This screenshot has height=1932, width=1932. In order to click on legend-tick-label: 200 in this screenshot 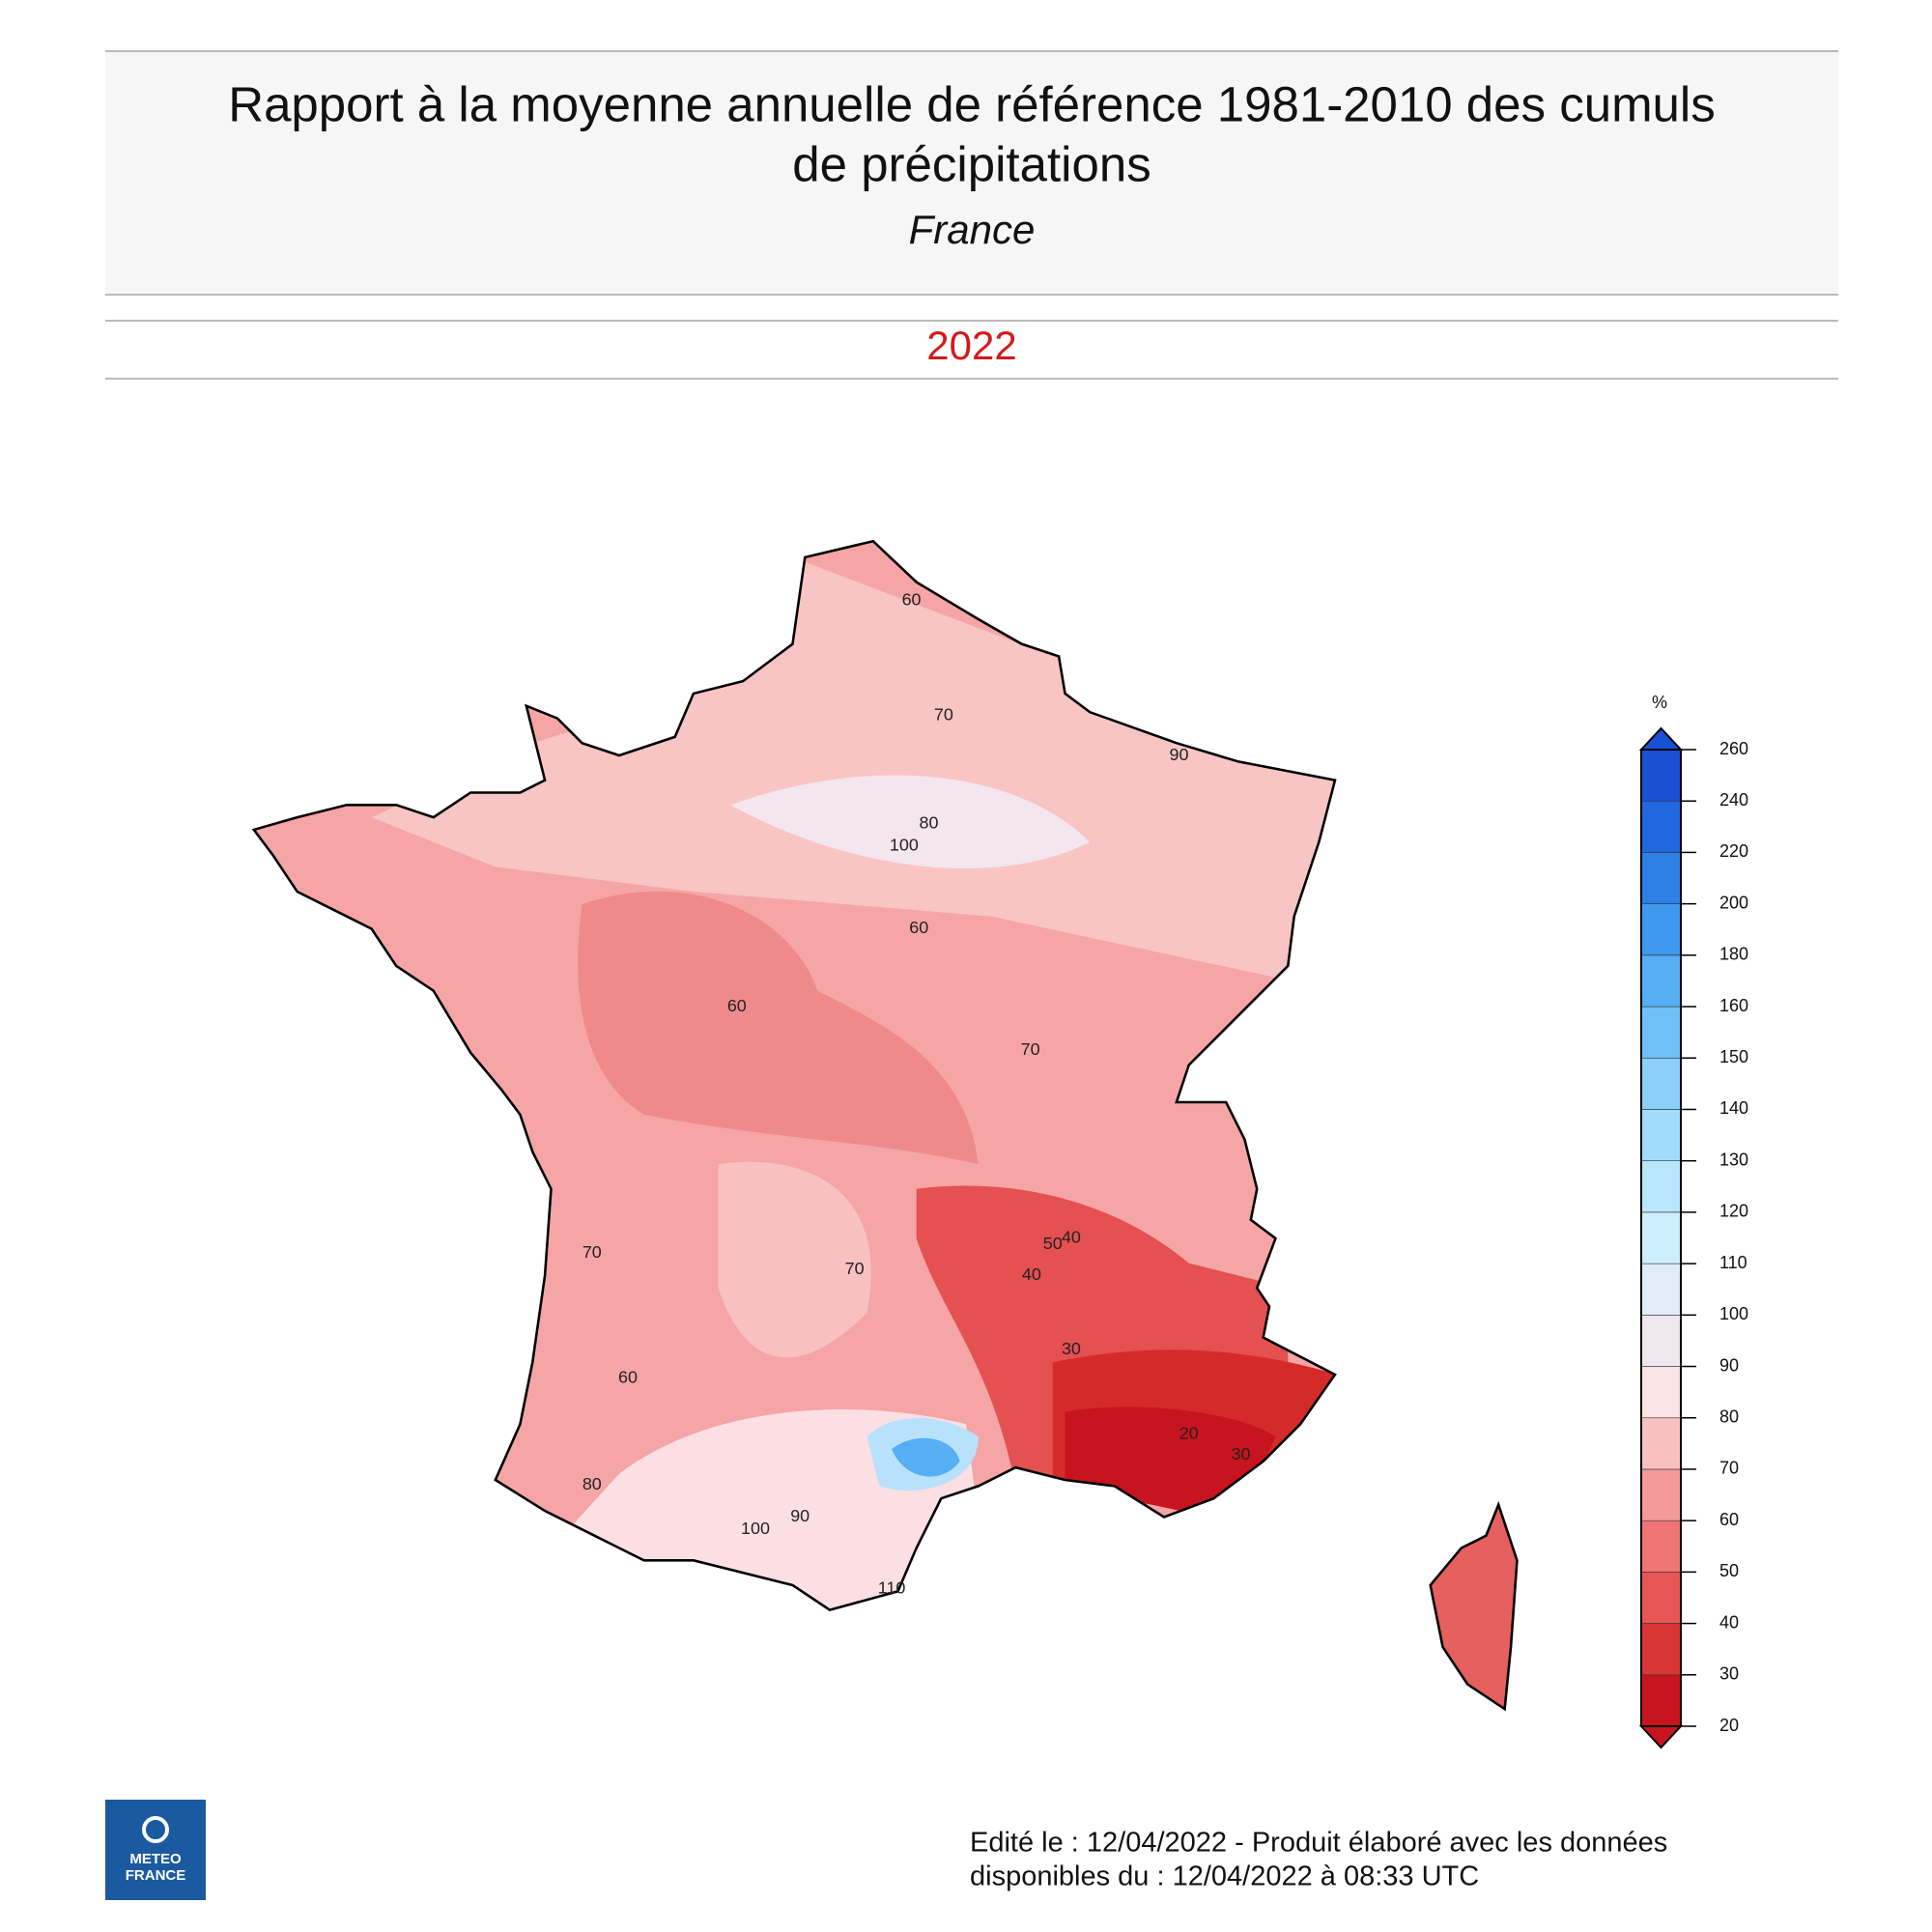, I will do `click(1733, 902)`.